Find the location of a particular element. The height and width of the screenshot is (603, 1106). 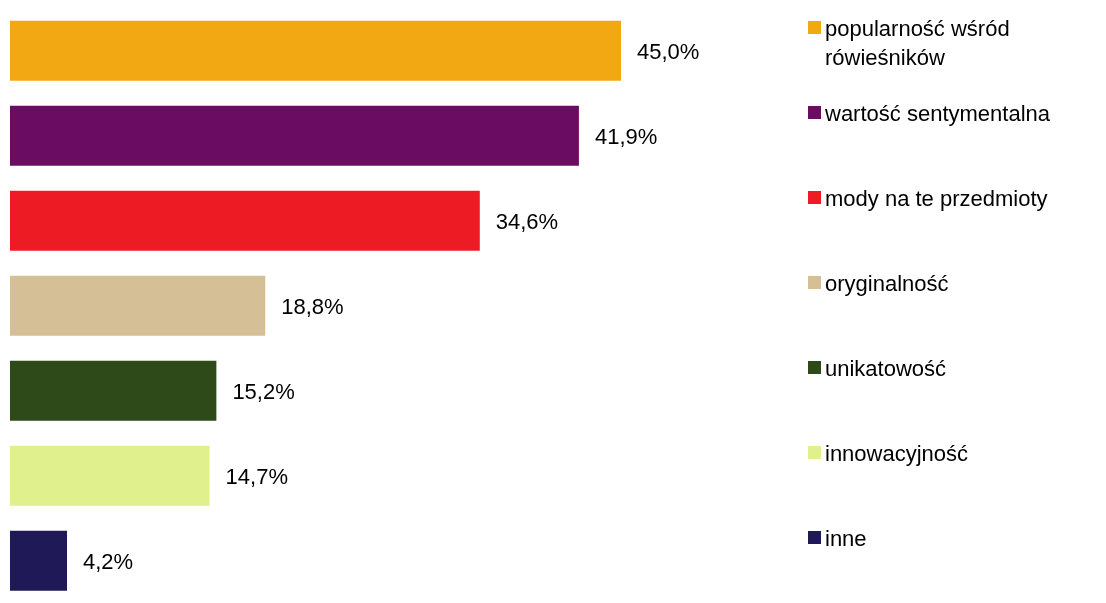

legend-label: inne is located at coordinates (846, 539).